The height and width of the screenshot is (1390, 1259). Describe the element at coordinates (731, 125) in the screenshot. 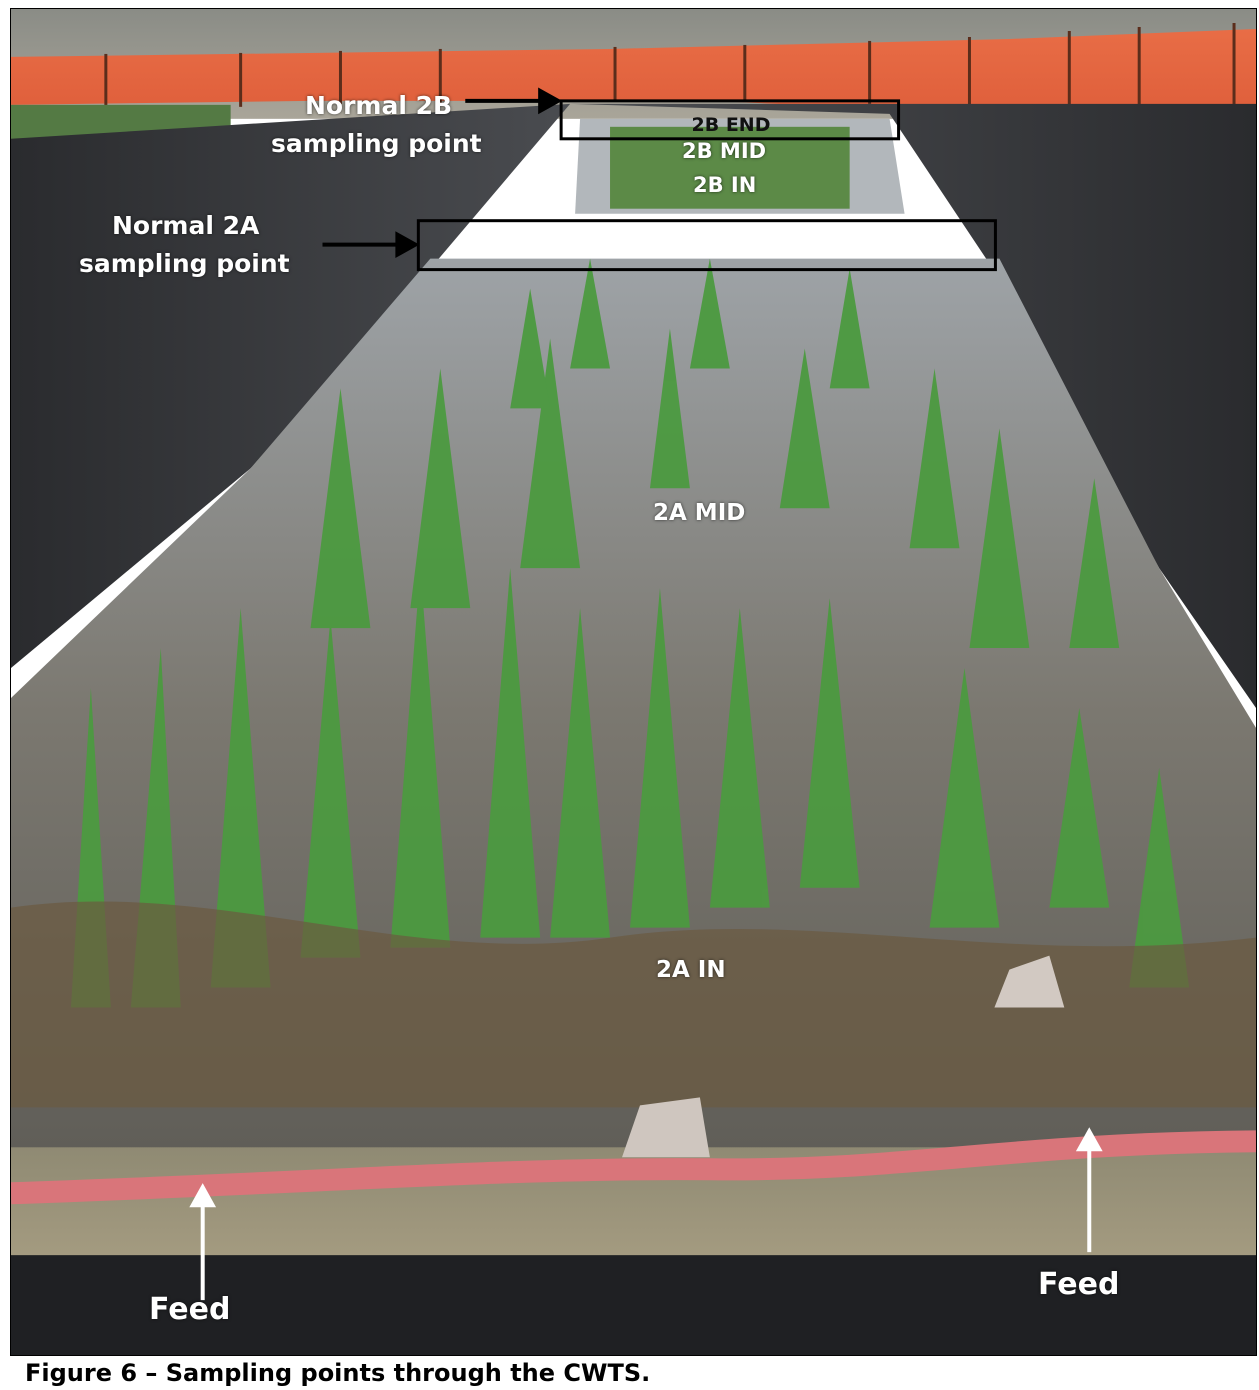

I see `label-2b-end: 2B END` at that location.